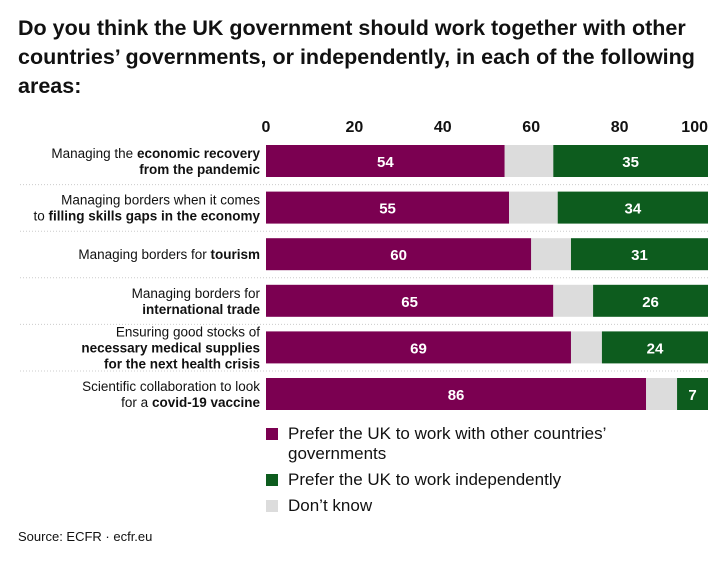 The image size is (720, 564). Describe the element at coordinates (235, 254) in the screenshot. I see `category-label-bold: tourism` at that location.